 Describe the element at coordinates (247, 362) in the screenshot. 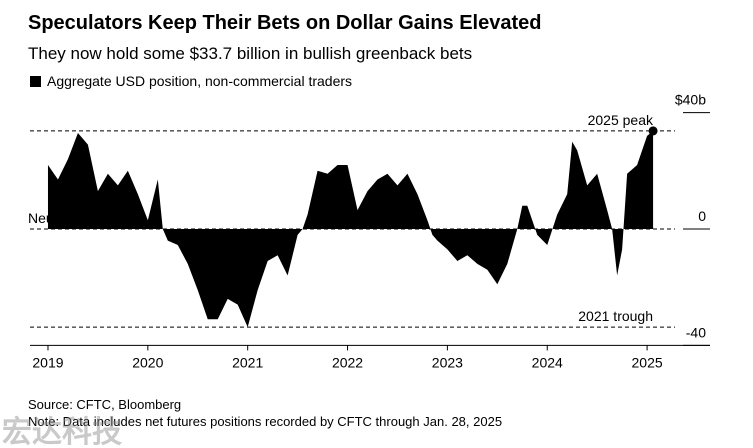

I see `x-tick-label: 2021` at that location.